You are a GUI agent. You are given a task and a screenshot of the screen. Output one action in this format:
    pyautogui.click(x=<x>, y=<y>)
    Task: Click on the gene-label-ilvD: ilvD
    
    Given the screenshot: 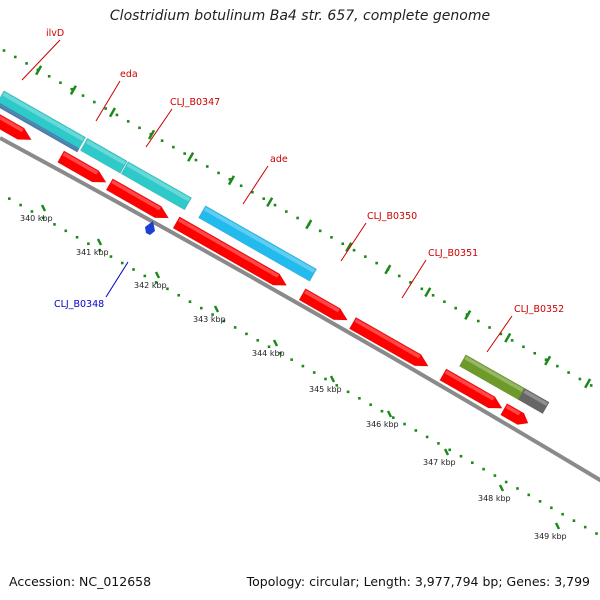 What is the action you would take?
    pyautogui.click(x=55, y=33)
    